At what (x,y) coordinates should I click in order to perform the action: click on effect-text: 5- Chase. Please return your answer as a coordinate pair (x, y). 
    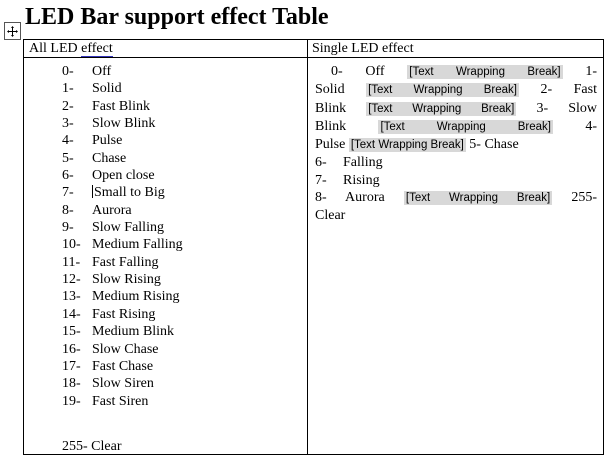
    Looking at the image, I should click on (492, 145).